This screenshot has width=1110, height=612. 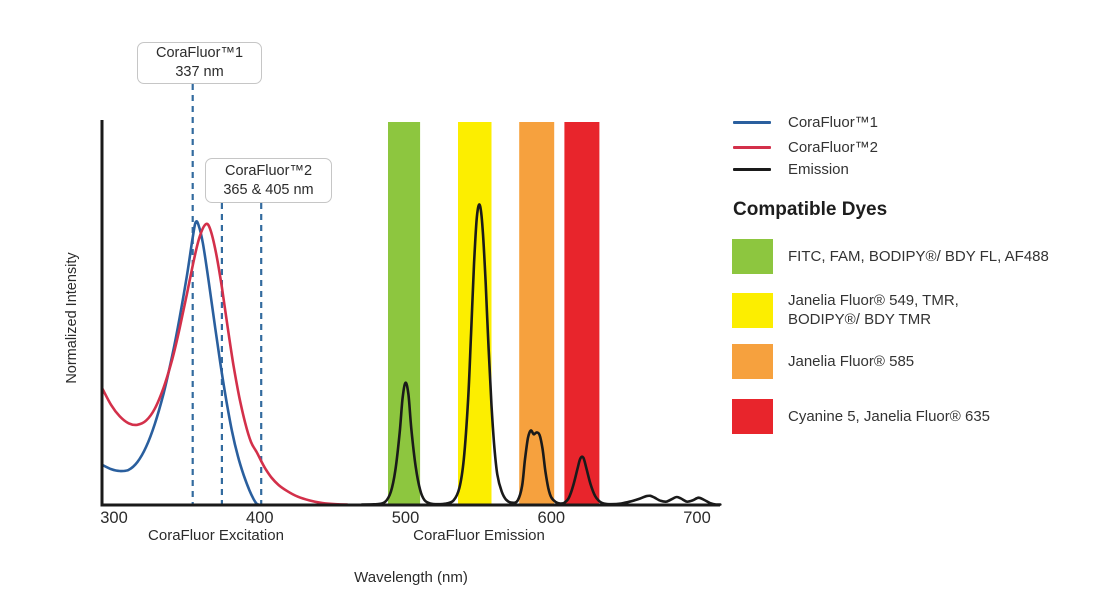 I want to click on legend-label: CoraFluor™1, so click(x=833, y=122).